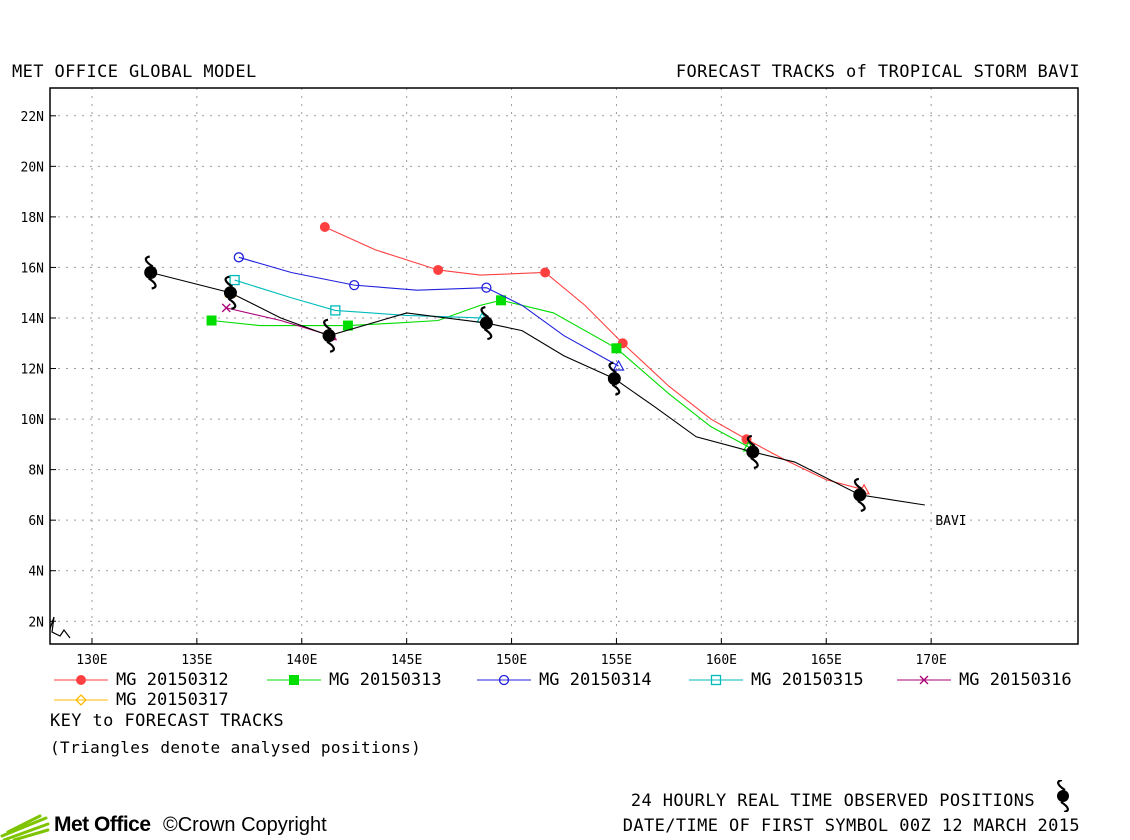 The height and width of the screenshot is (840, 1130). I want to click on x-tick-label: 135E, so click(196, 660).